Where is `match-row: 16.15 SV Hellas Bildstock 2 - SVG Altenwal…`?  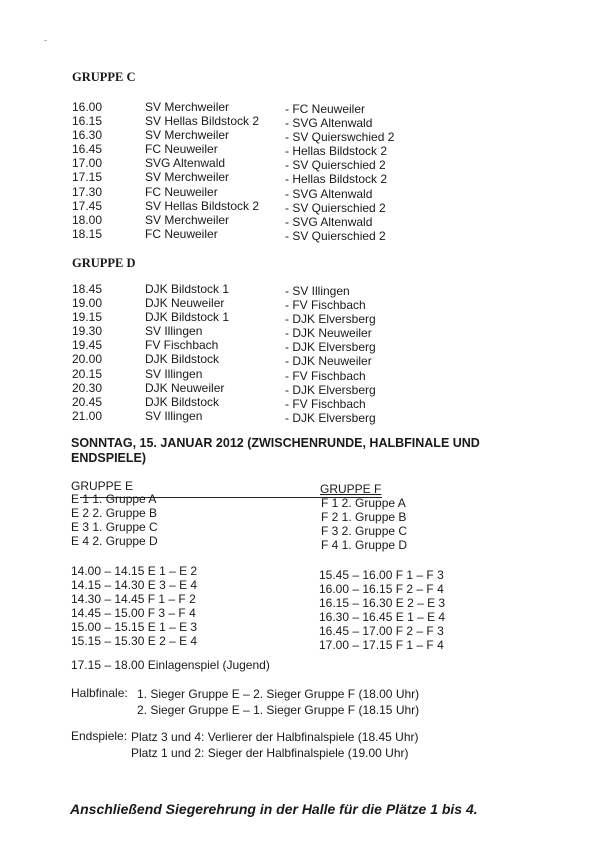 match-row: 16.15 SV Hellas Bildstock 2 - SVG Altenwal… is located at coordinates (262, 122).